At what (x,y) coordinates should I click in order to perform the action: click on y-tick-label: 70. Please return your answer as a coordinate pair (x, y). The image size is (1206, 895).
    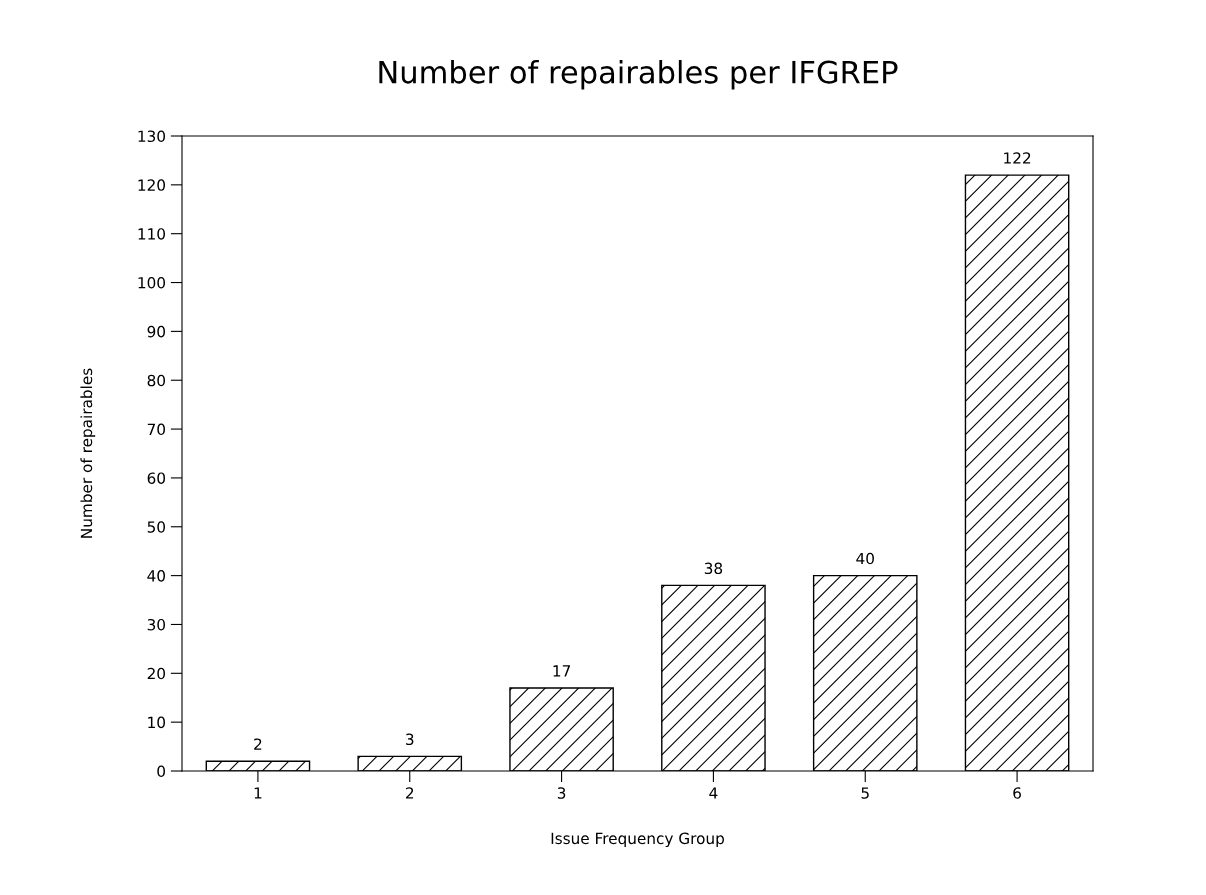
    Looking at the image, I should click on (156, 429).